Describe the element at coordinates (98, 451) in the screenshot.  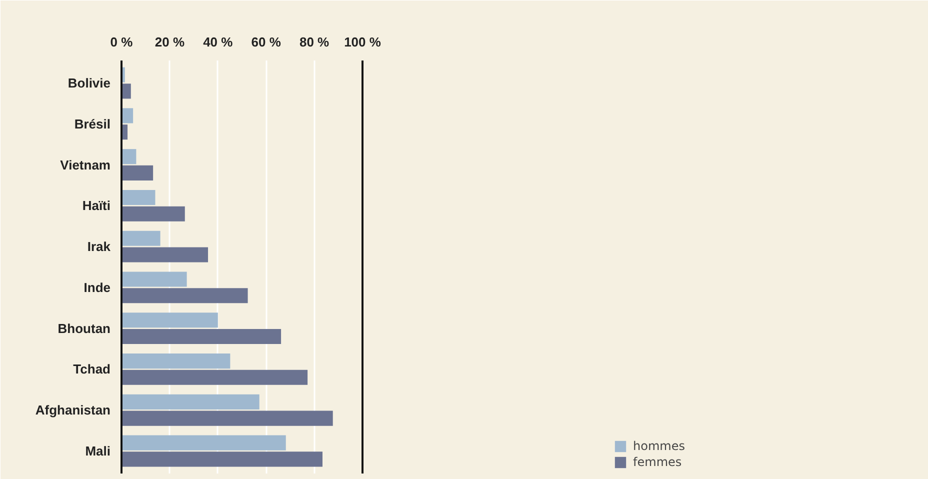
I see `y-tick-label: Mali` at that location.